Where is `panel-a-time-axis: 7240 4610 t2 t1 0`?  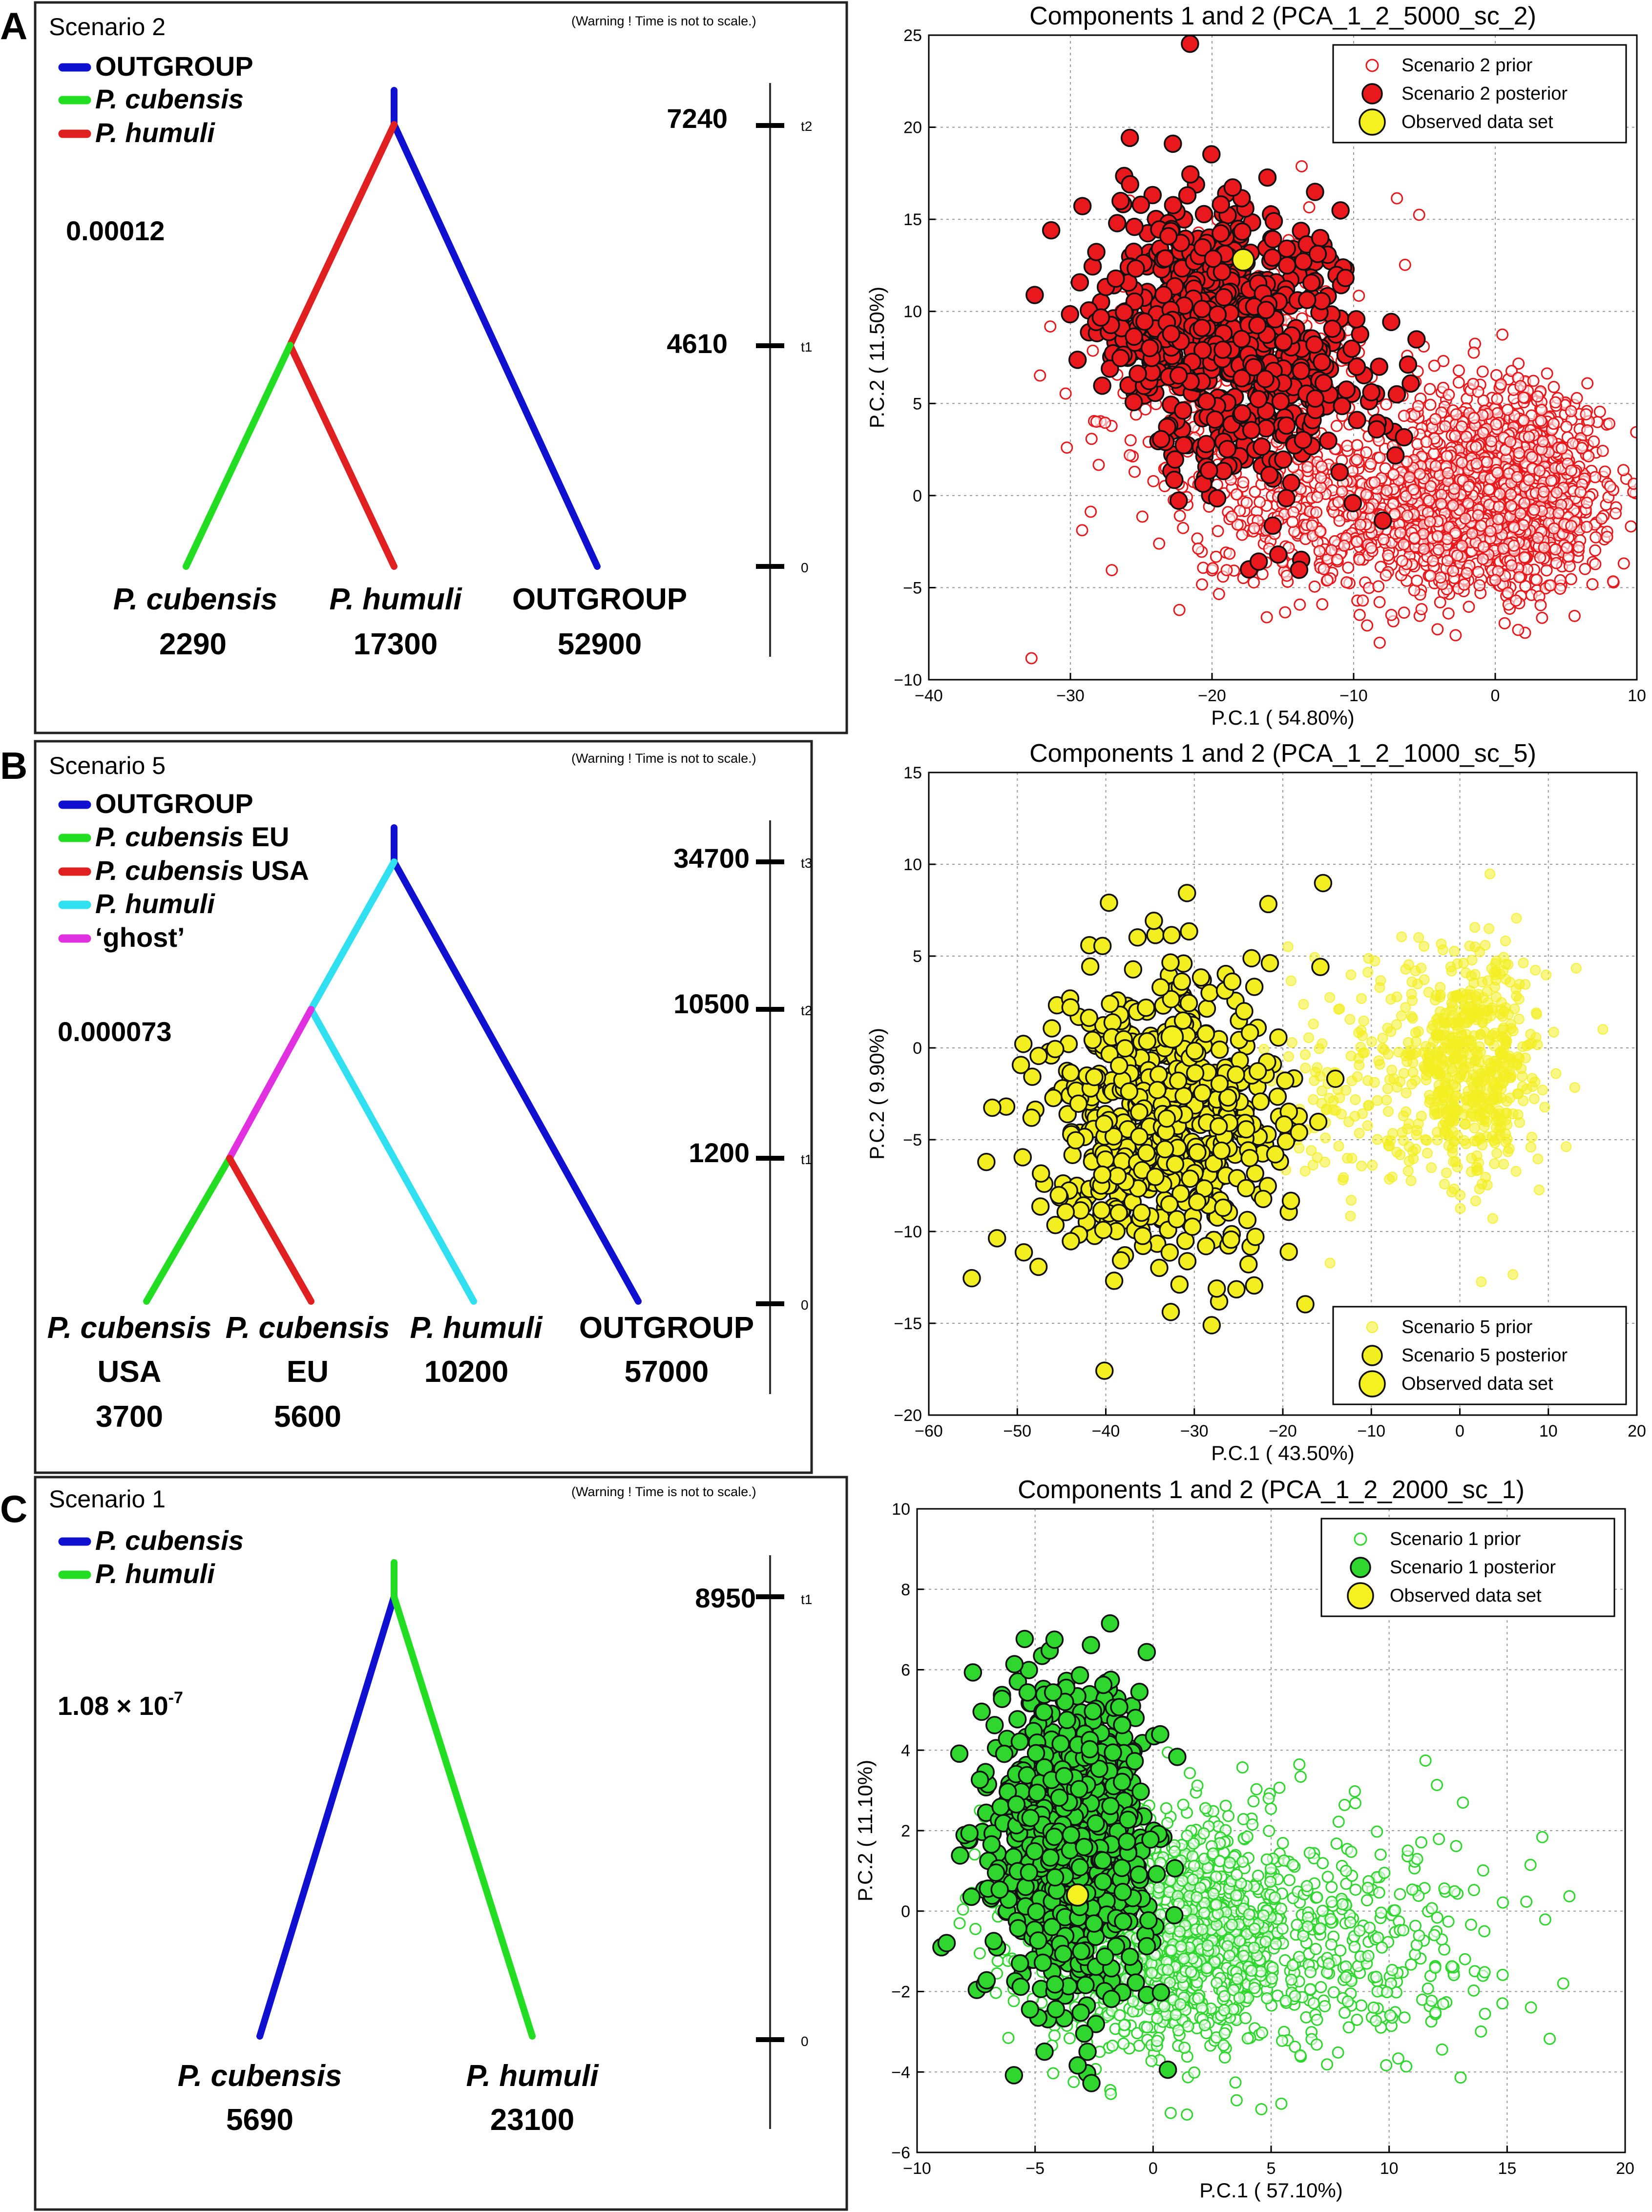 panel-a-time-axis: 7240 4610 t2 t1 0 is located at coordinates (740, 370).